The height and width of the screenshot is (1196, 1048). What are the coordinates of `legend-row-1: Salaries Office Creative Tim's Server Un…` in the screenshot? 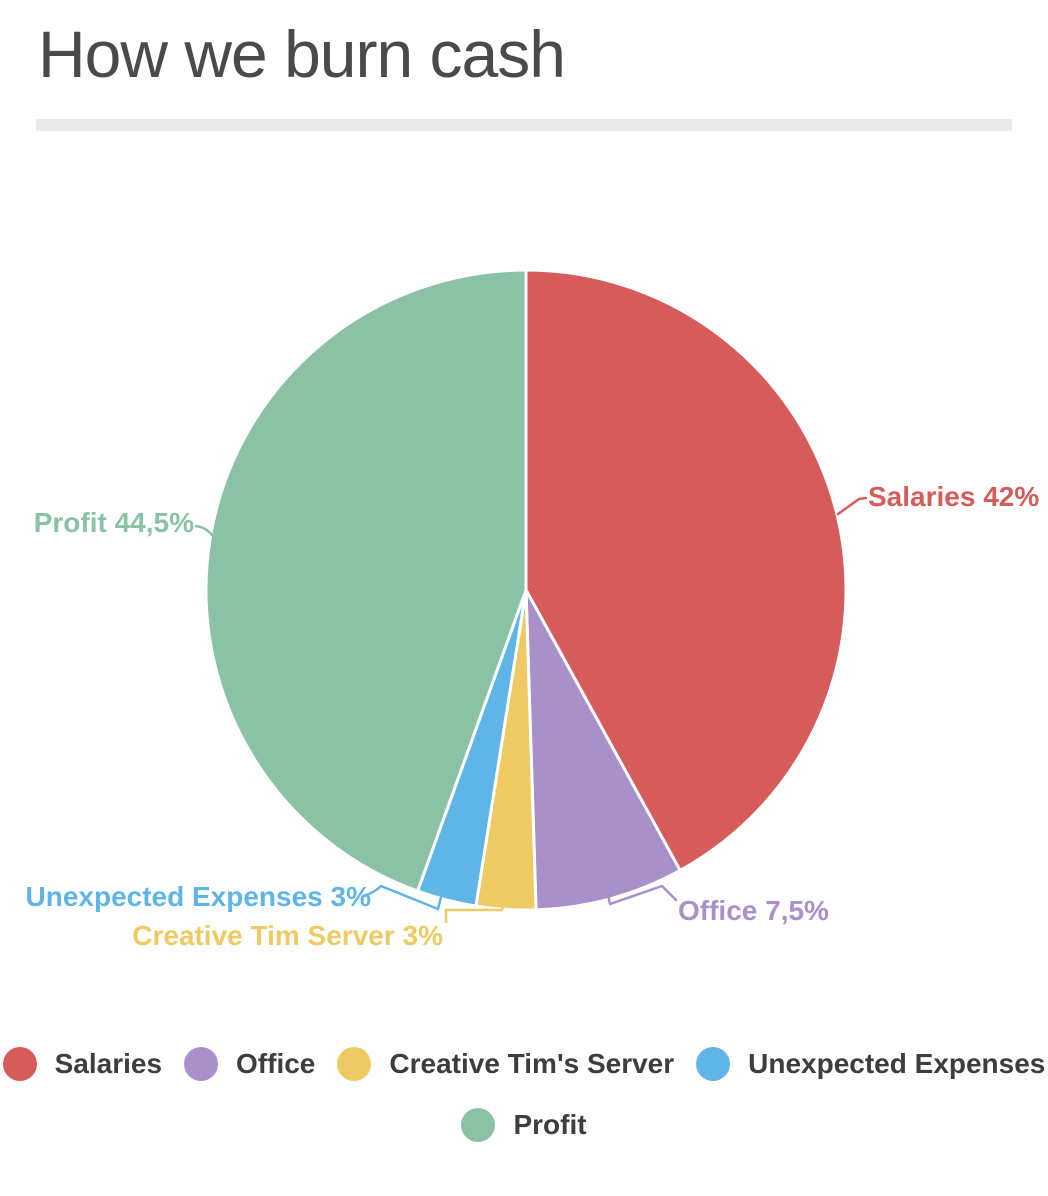 It's located at (524, 1064).